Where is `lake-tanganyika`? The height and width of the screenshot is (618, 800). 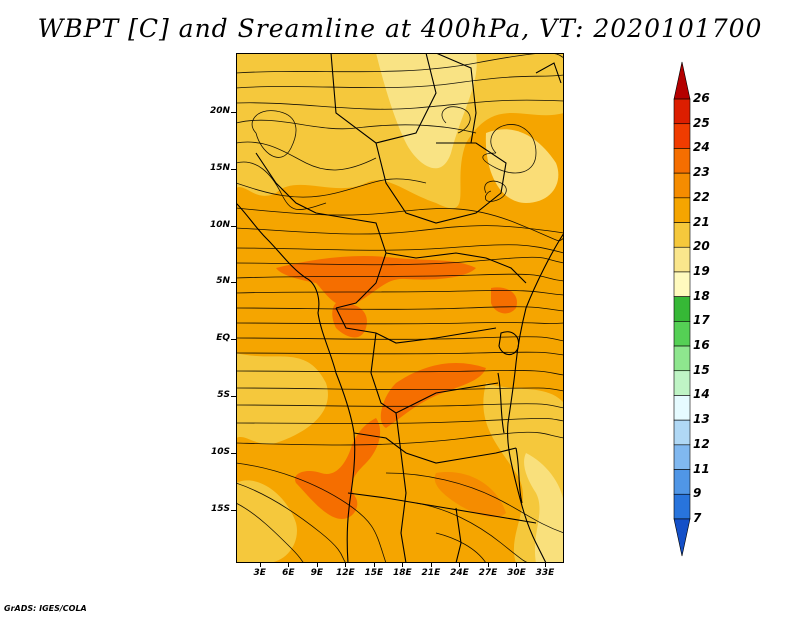 lake-tanganyika is located at coordinates (501, 403).